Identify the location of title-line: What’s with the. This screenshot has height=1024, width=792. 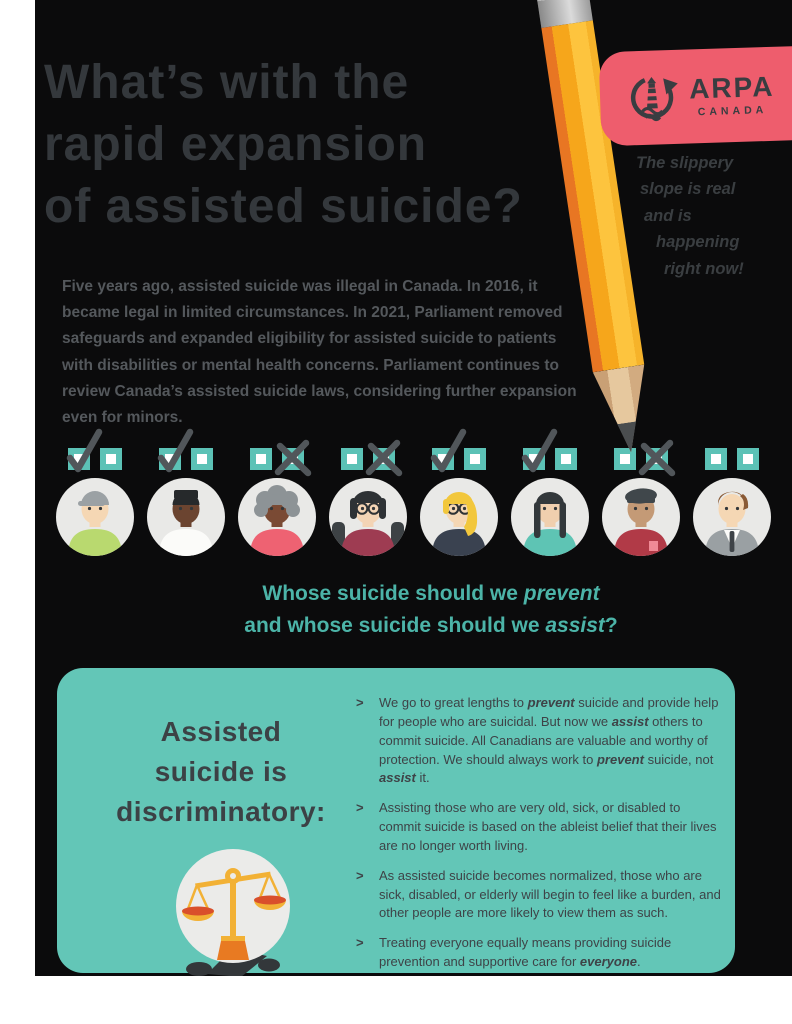
(227, 82).